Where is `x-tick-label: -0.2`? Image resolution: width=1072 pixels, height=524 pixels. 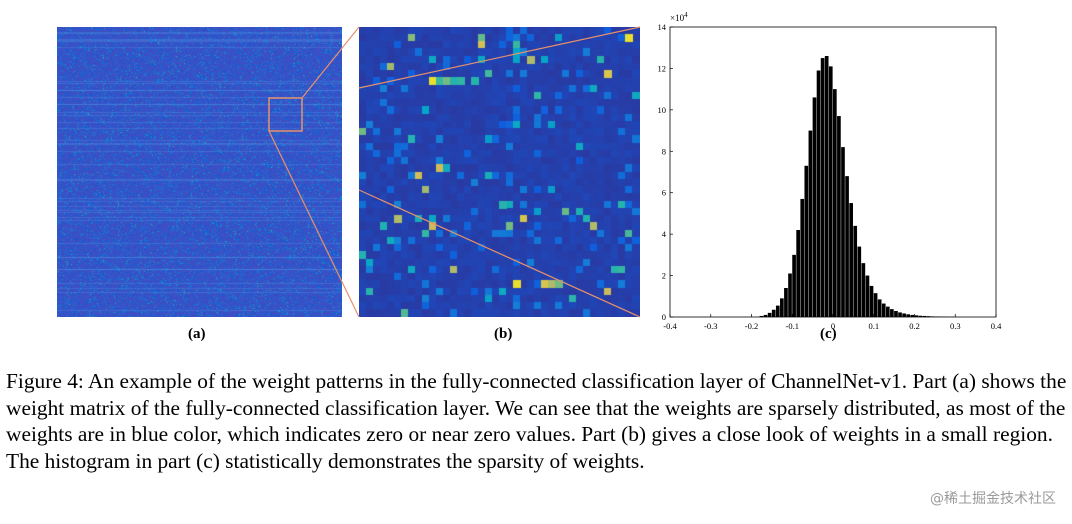 x-tick-label: -0.2 is located at coordinates (751, 326).